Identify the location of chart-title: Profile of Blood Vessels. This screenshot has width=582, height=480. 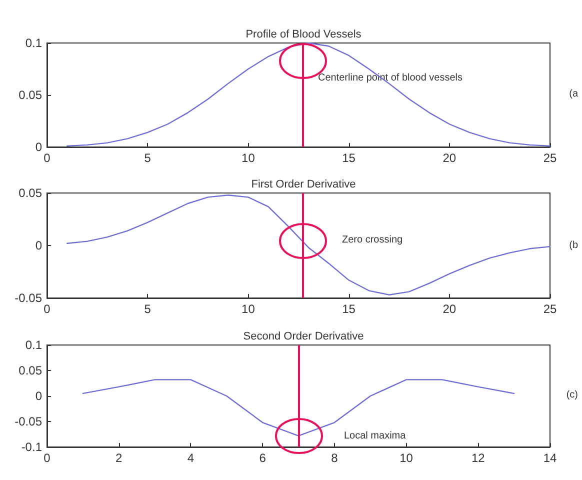
(304, 34).